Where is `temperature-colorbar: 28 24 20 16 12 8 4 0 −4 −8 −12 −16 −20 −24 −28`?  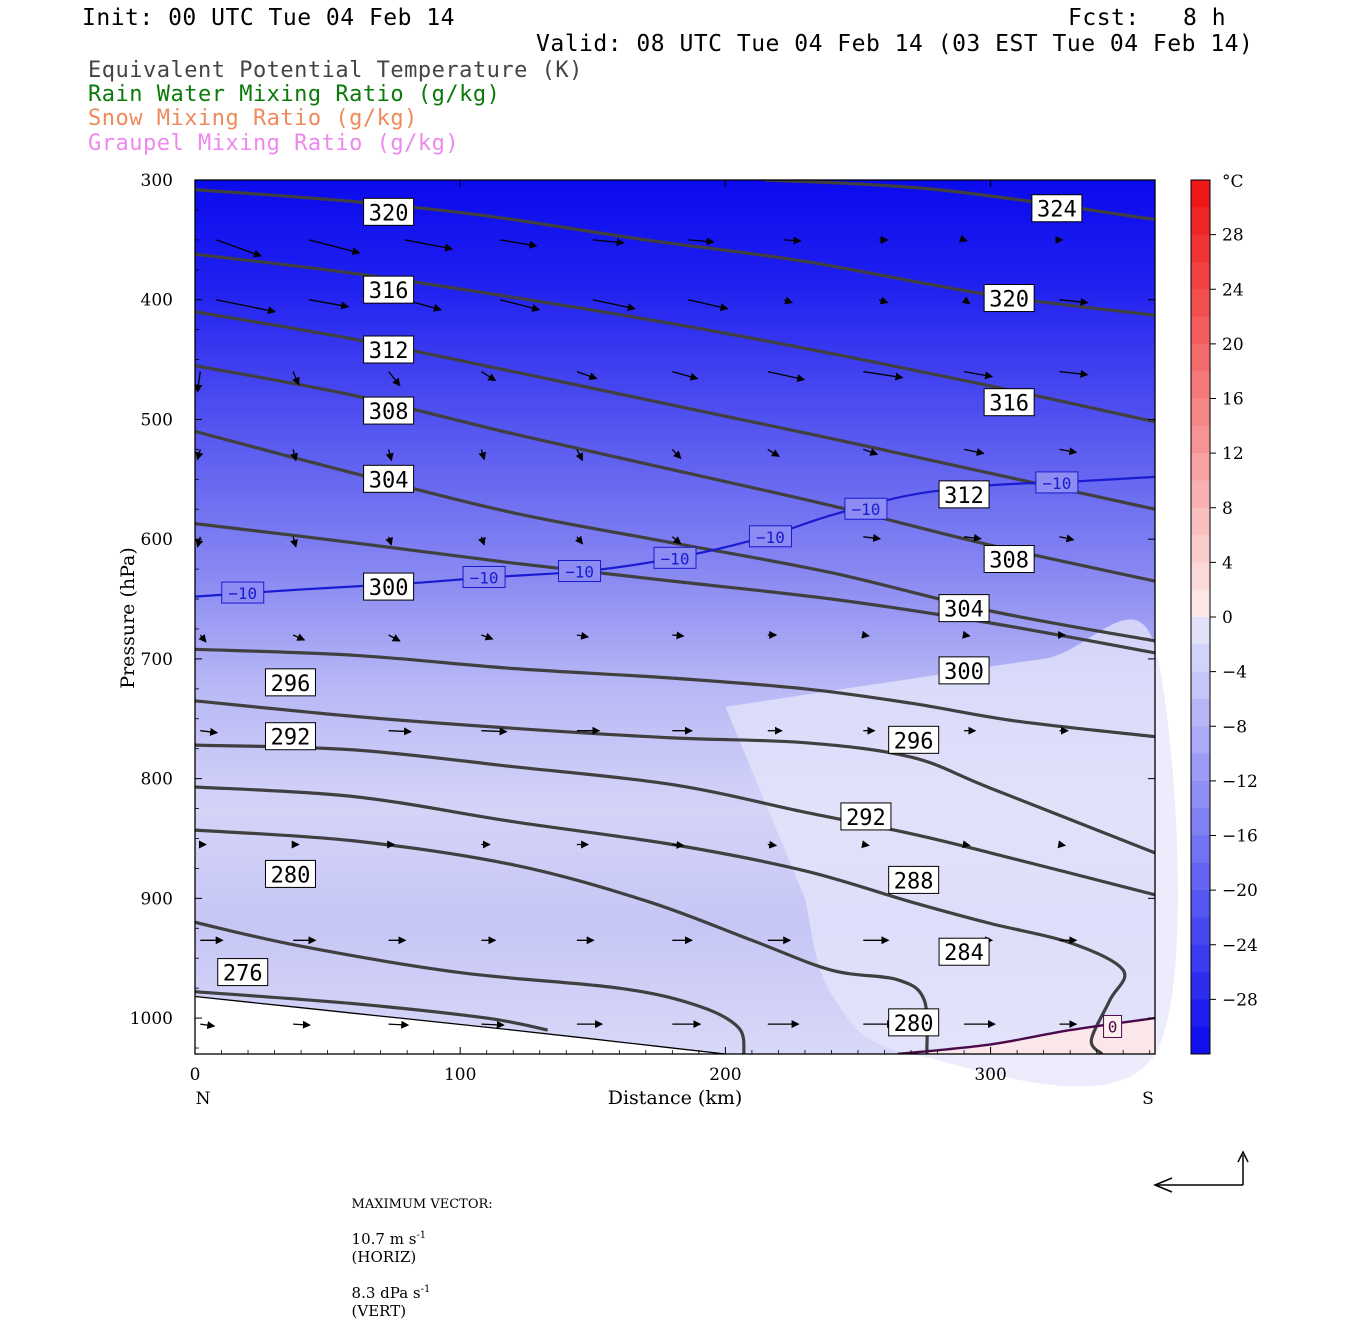
temperature-colorbar: 28 24 20 16 12 8 4 0 −4 −8 −12 −16 −20 −24 −28 is located at coordinates (1224, 617).